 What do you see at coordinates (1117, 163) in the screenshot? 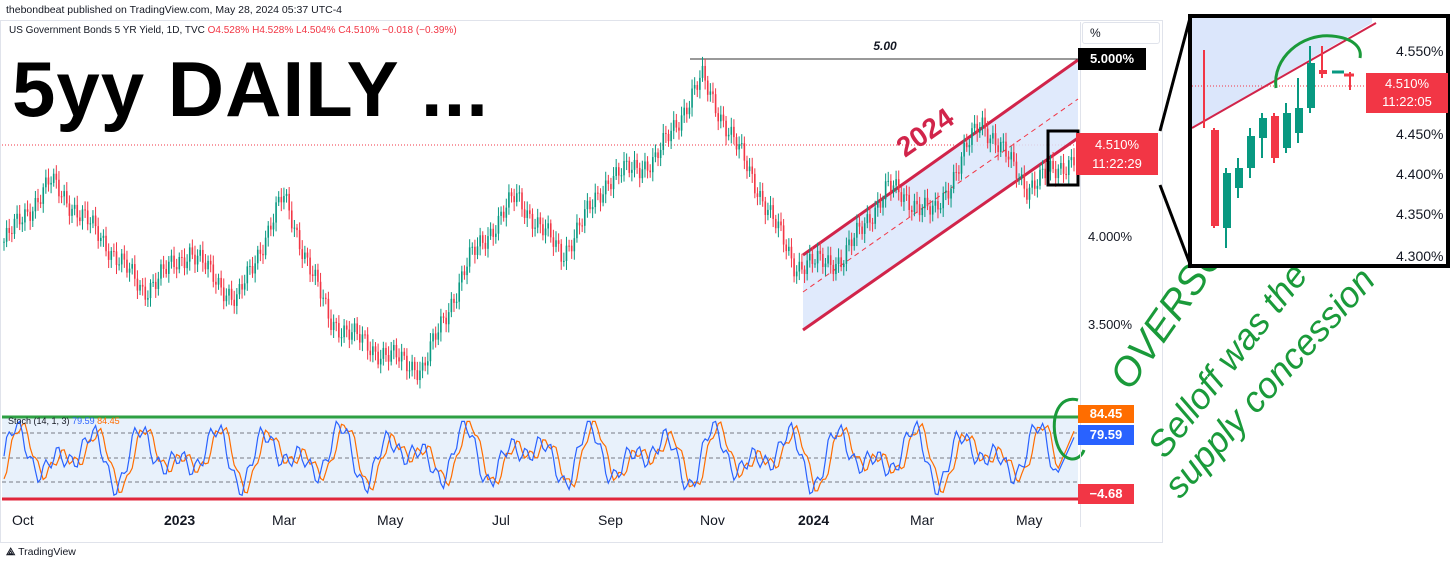
I see `bar-countdown: 11:22:29` at bounding box center [1117, 163].